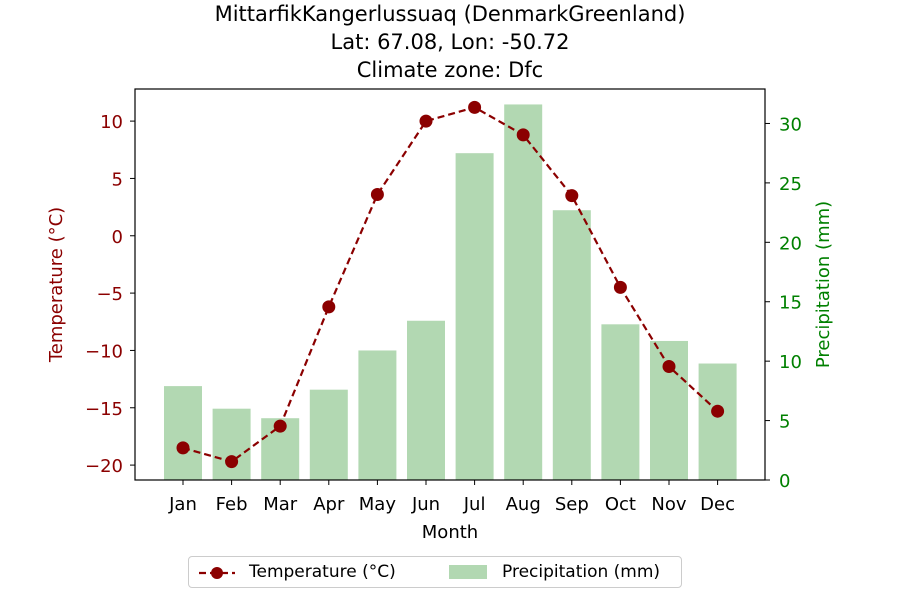  What do you see at coordinates (571, 345) in the screenshot?
I see `precipitation-bar-sep` at bounding box center [571, 345].